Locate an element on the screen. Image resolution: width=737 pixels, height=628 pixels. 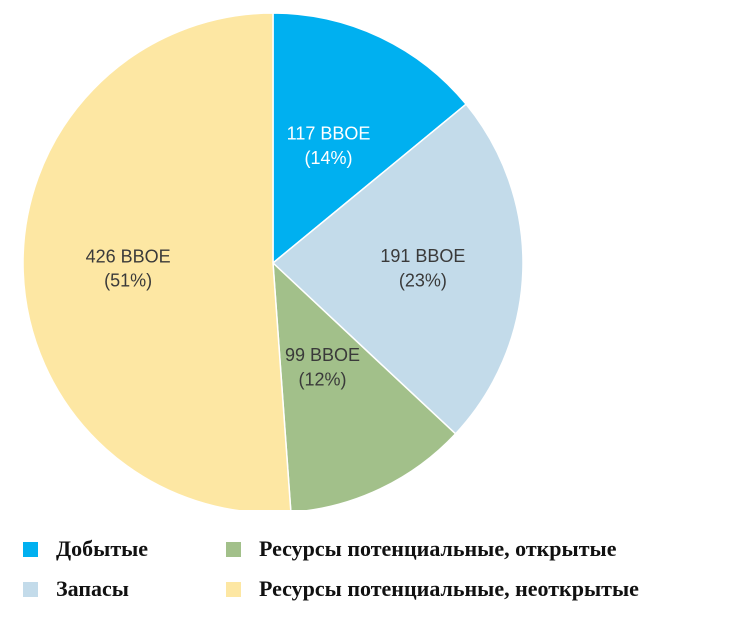
legend-label-discovered-resources: Ресурсы потенциальные, открытые is located at coordinates (438, 548).